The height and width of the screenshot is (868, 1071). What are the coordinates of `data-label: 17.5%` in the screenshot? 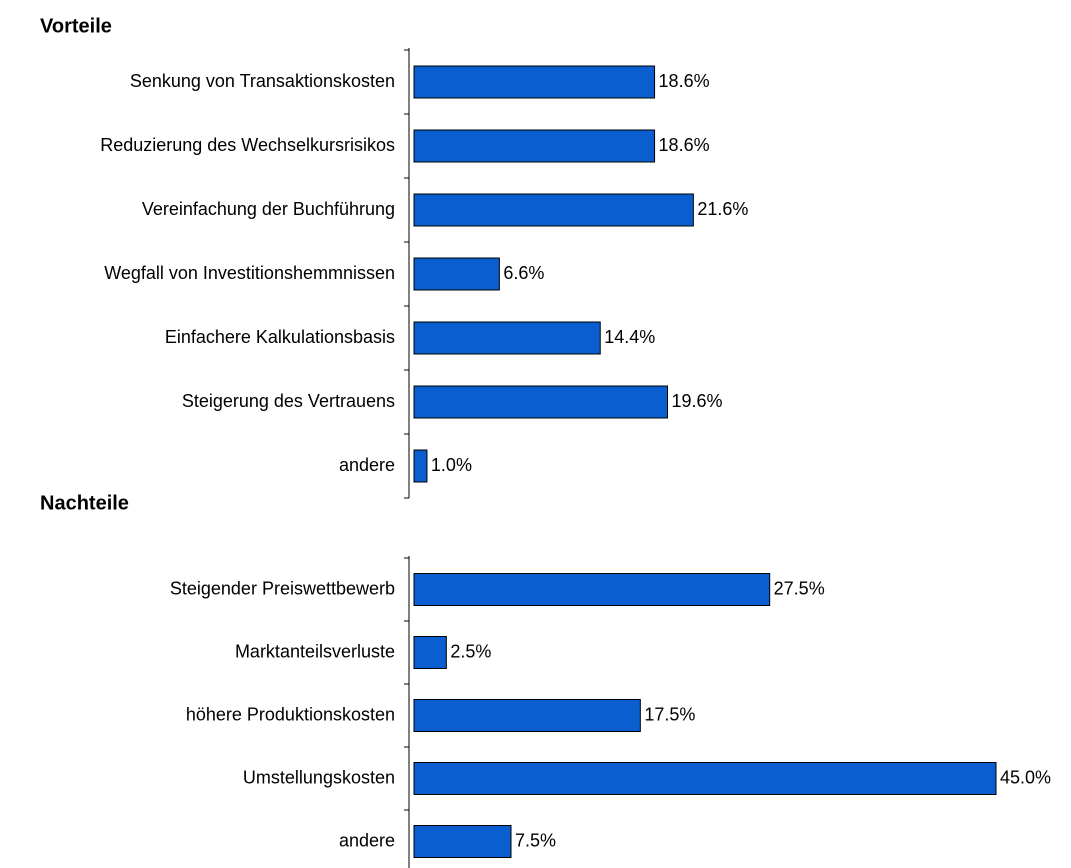 It's located at (669, 714).